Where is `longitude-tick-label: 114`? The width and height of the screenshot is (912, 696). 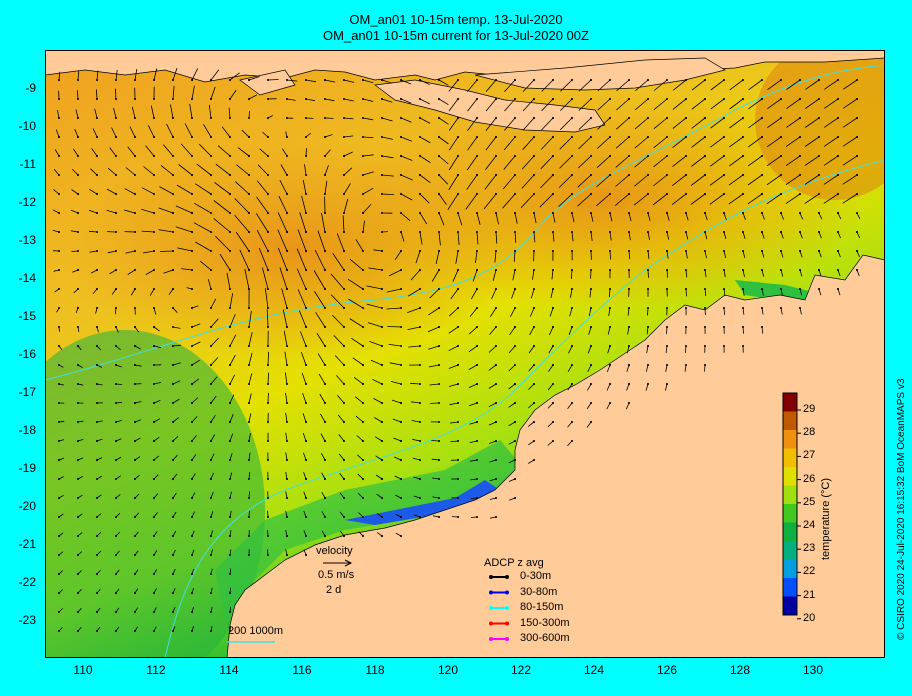 longitude-tick-label: 114 is located at coordinates (229, 670).